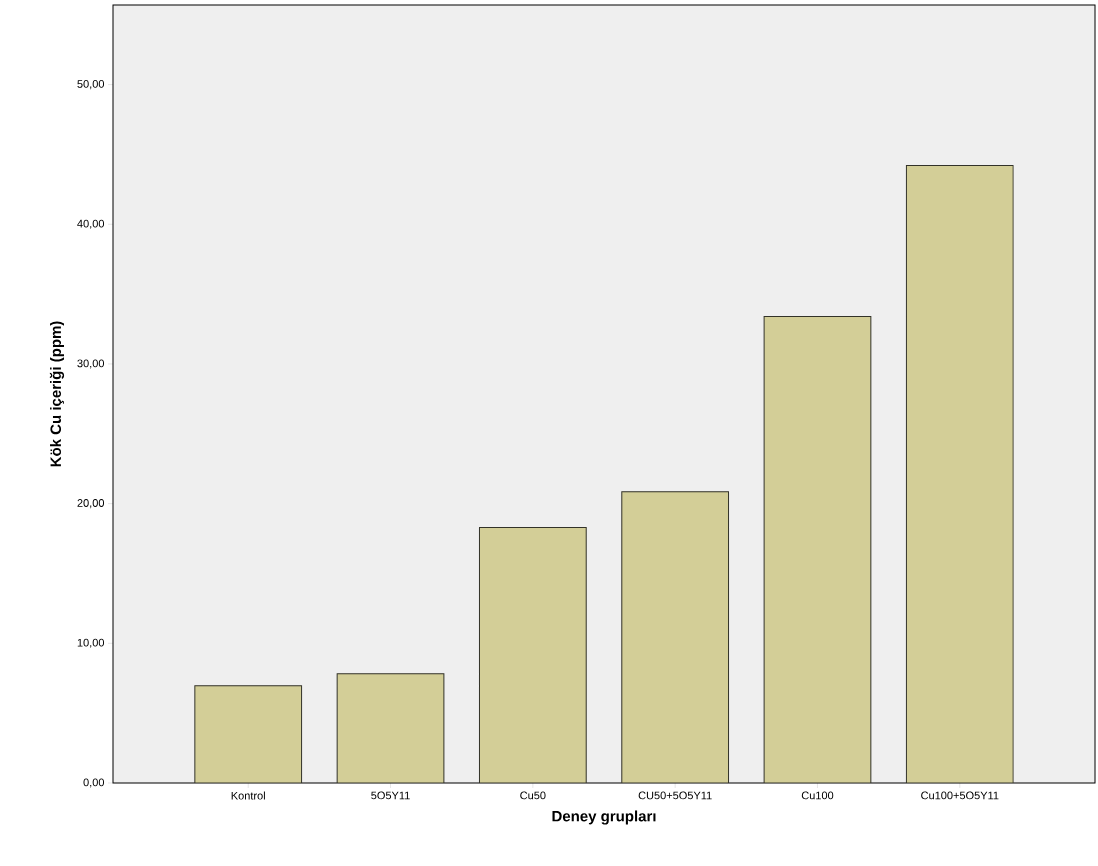 The width and height of the screenshot is (1098, 866). What do you see at coordinates (675, 795) in the screenshot?
I see `x-tick-label: CU50+5O5Y11` at bounding box center [675, 795].